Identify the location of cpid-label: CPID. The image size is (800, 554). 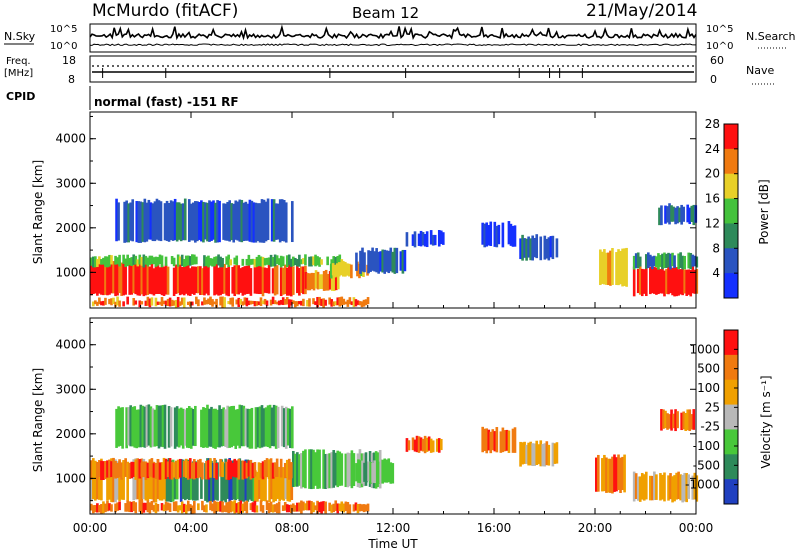
(20, 96).